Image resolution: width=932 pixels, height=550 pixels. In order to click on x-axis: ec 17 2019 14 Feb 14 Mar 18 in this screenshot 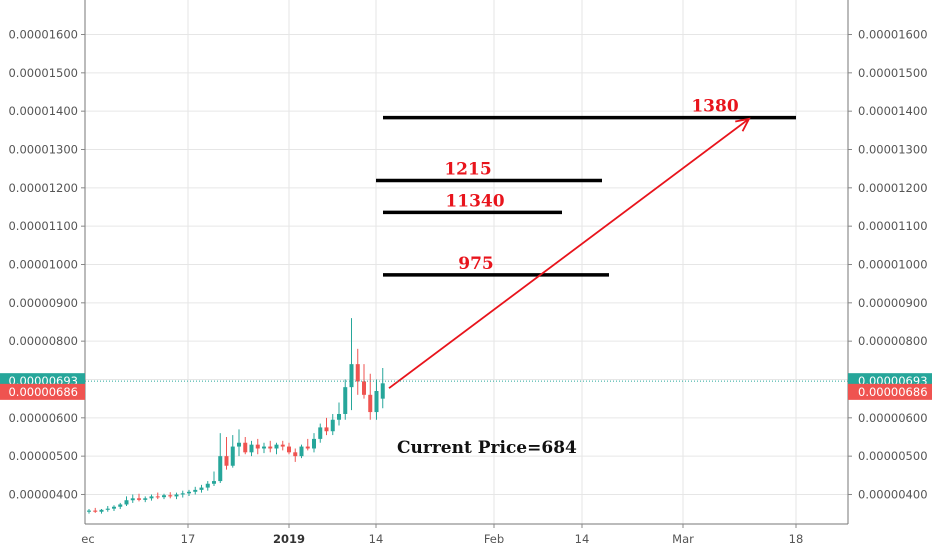, I will do `click(442, 535)`.